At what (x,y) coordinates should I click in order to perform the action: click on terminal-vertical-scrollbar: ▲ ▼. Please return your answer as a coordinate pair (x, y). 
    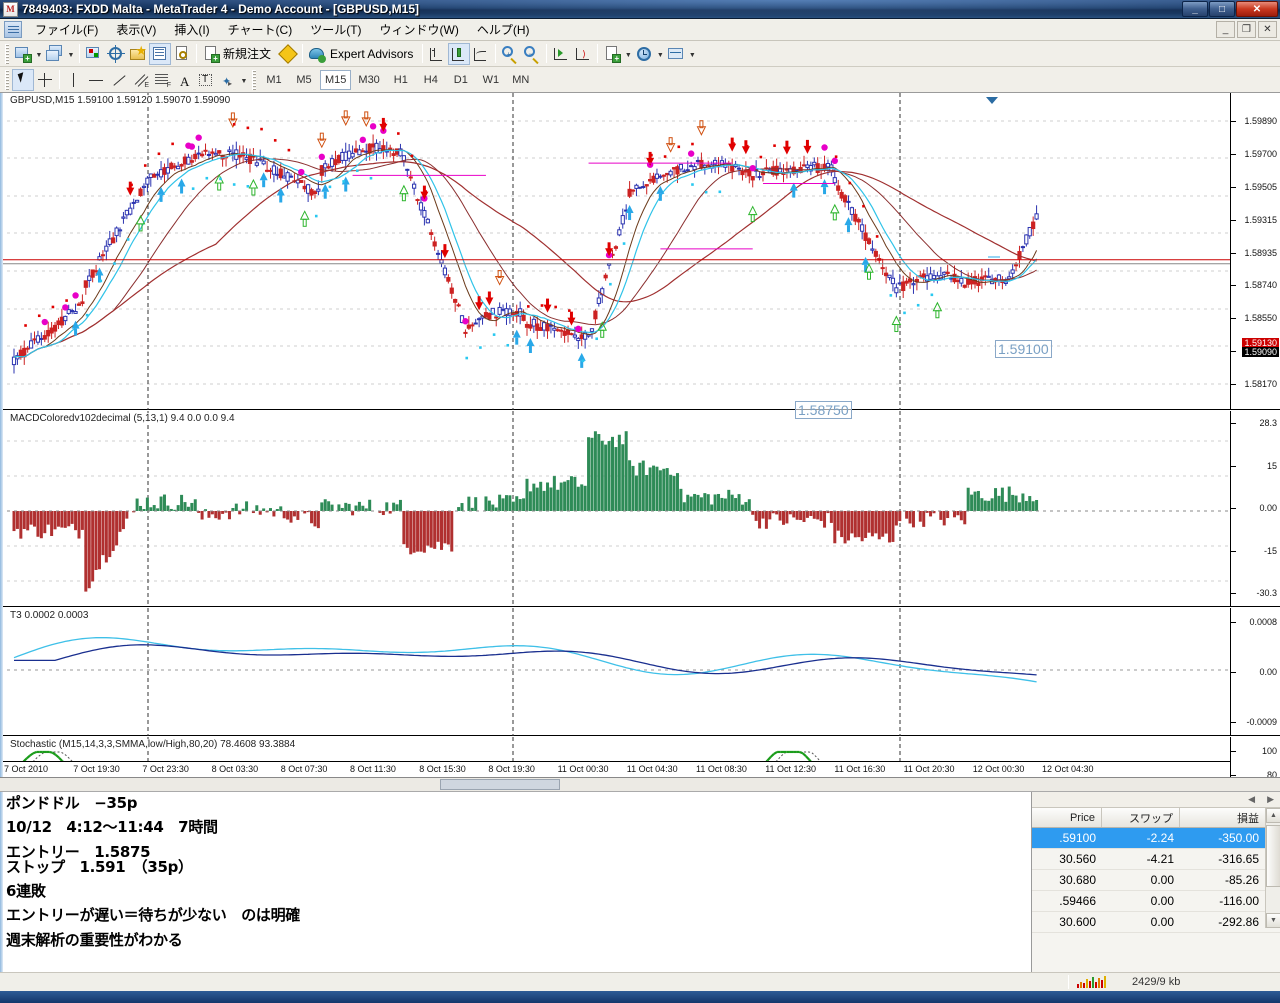
    Looking at the image, I should click on (1272, 868).